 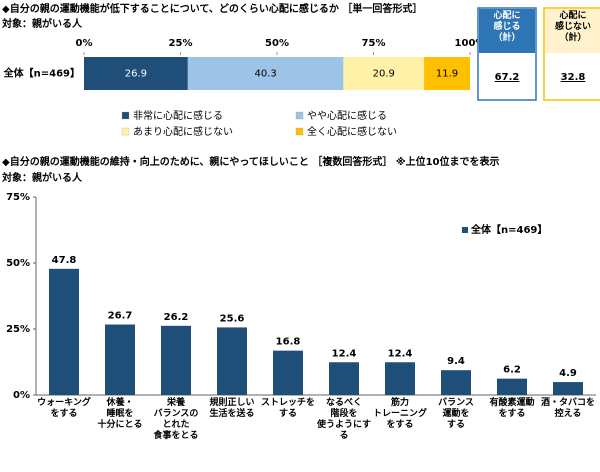 I want to click on data-label: 20.9, so click(x=384, y=74).